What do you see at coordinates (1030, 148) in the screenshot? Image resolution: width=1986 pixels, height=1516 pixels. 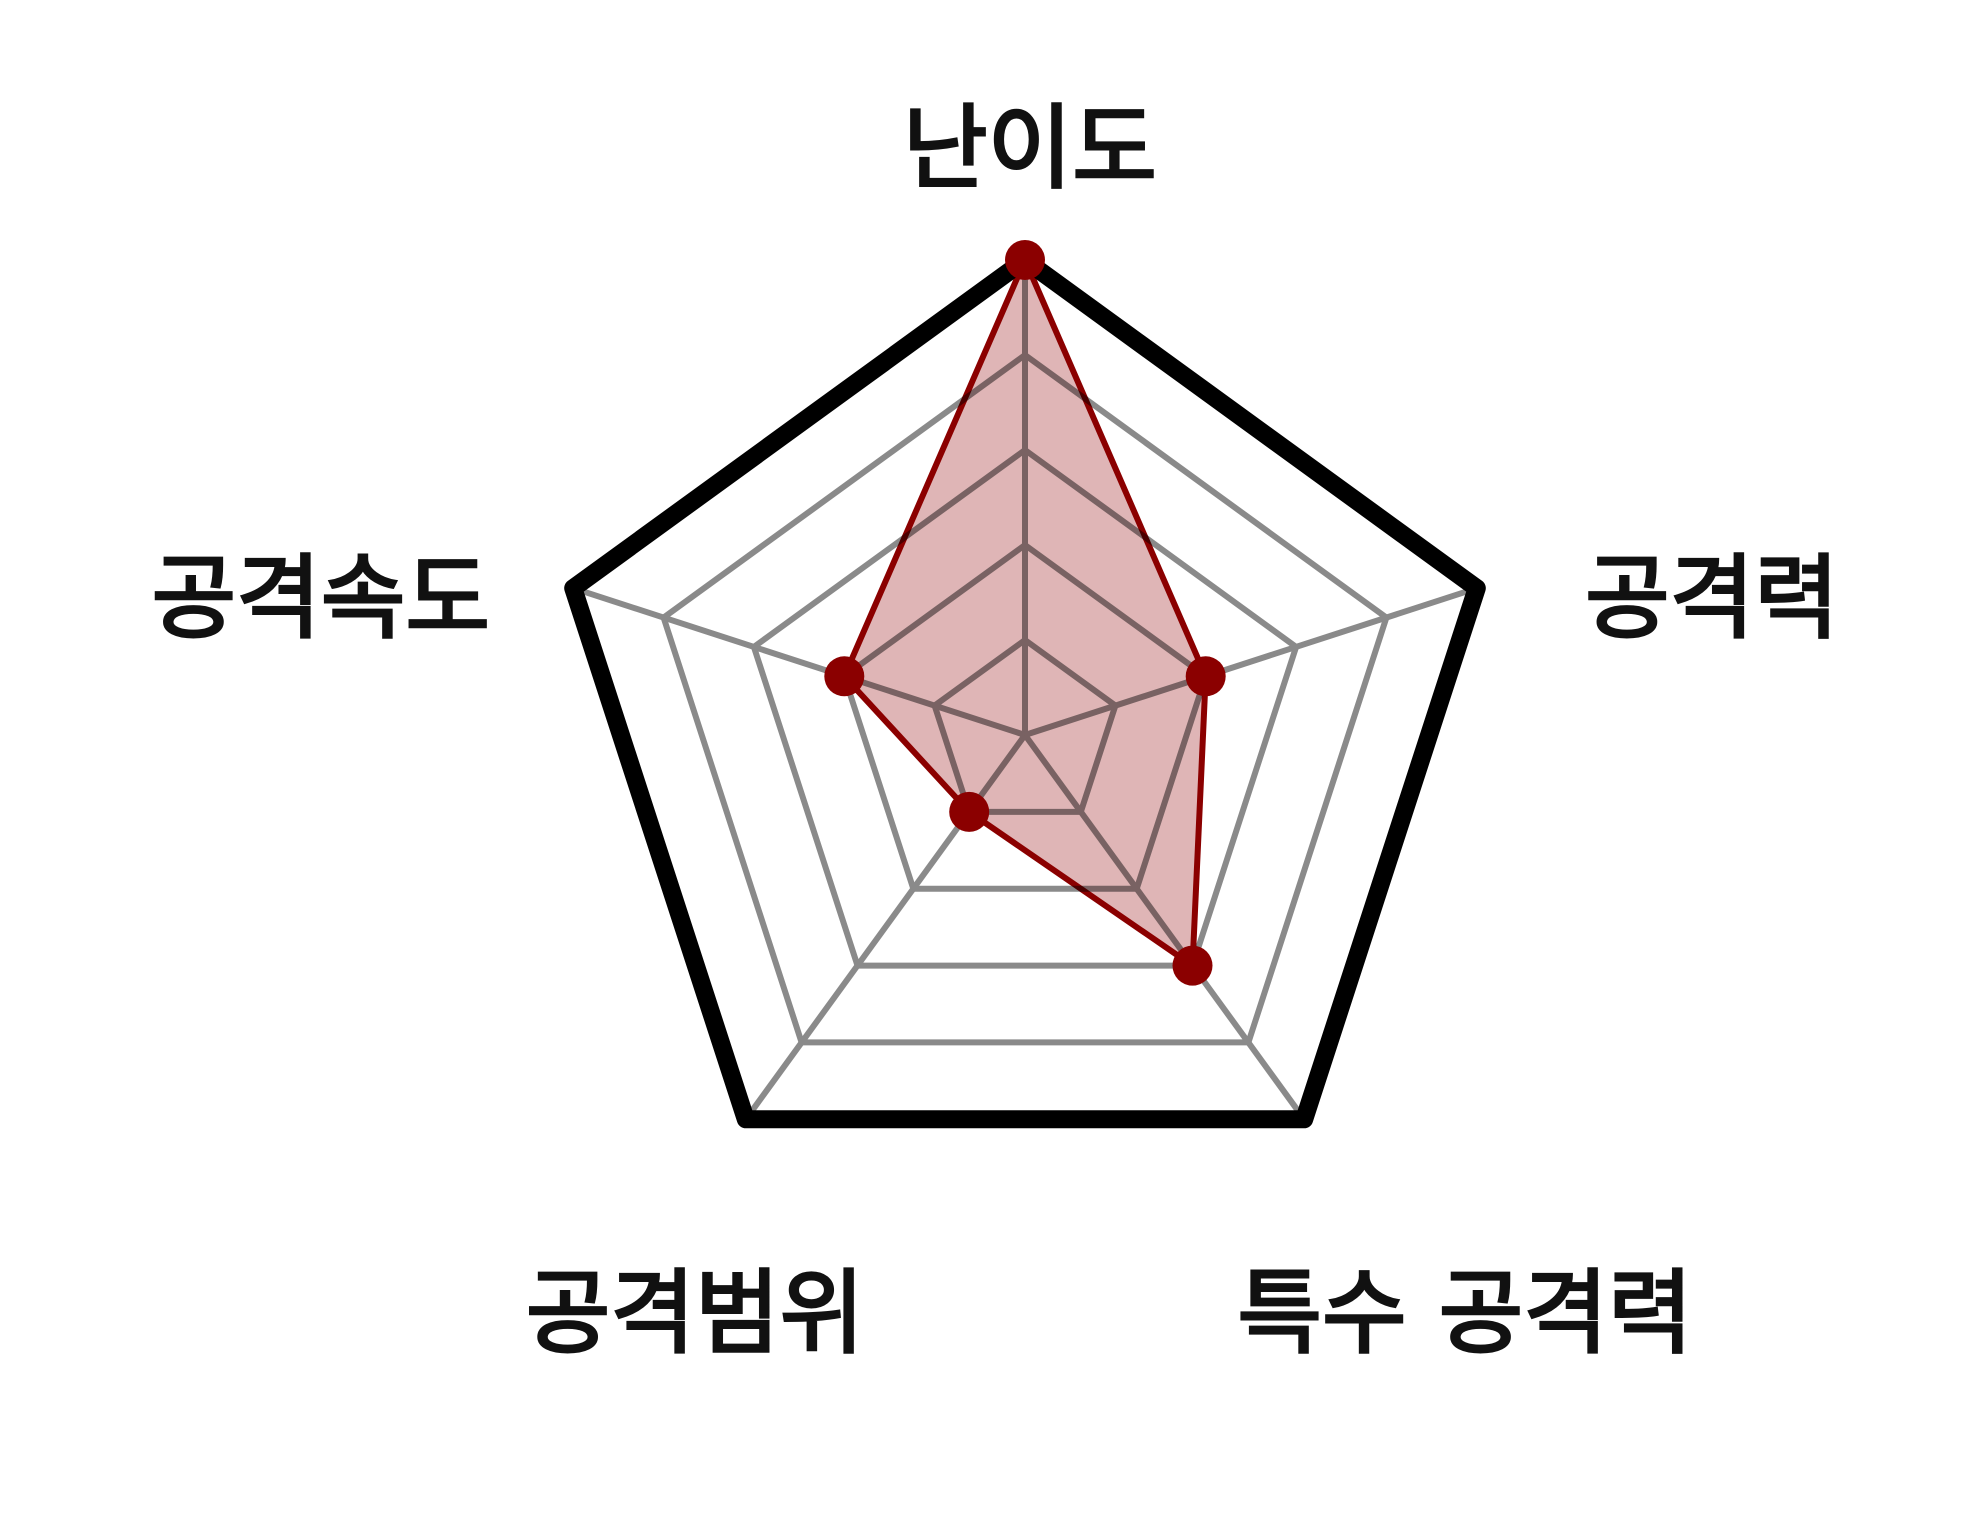 I see `axis-label-0: 난이도` at bounding box center [1030, 148].